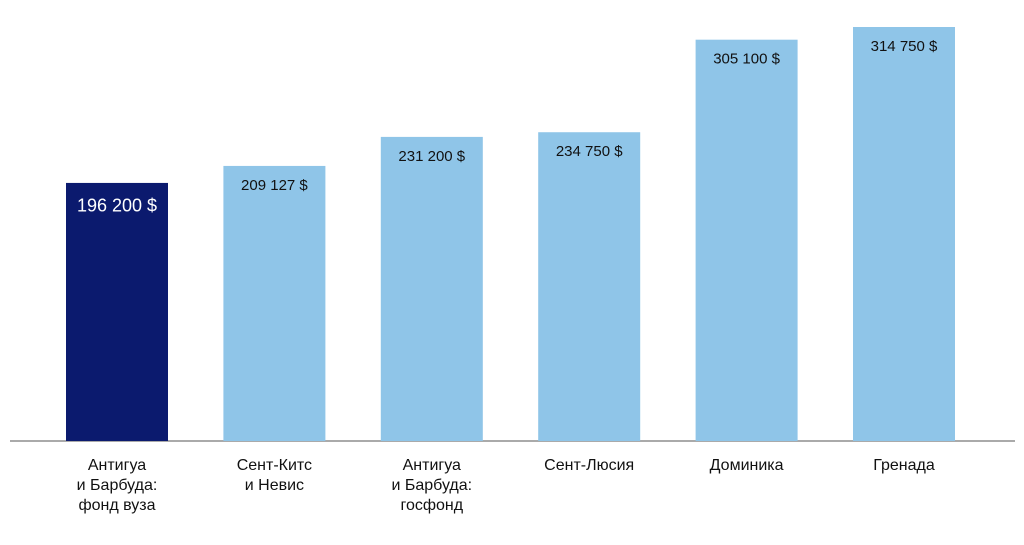 The image size is (1024, 545). I want to click on value-label: 209 127 $, so click(274, 185).